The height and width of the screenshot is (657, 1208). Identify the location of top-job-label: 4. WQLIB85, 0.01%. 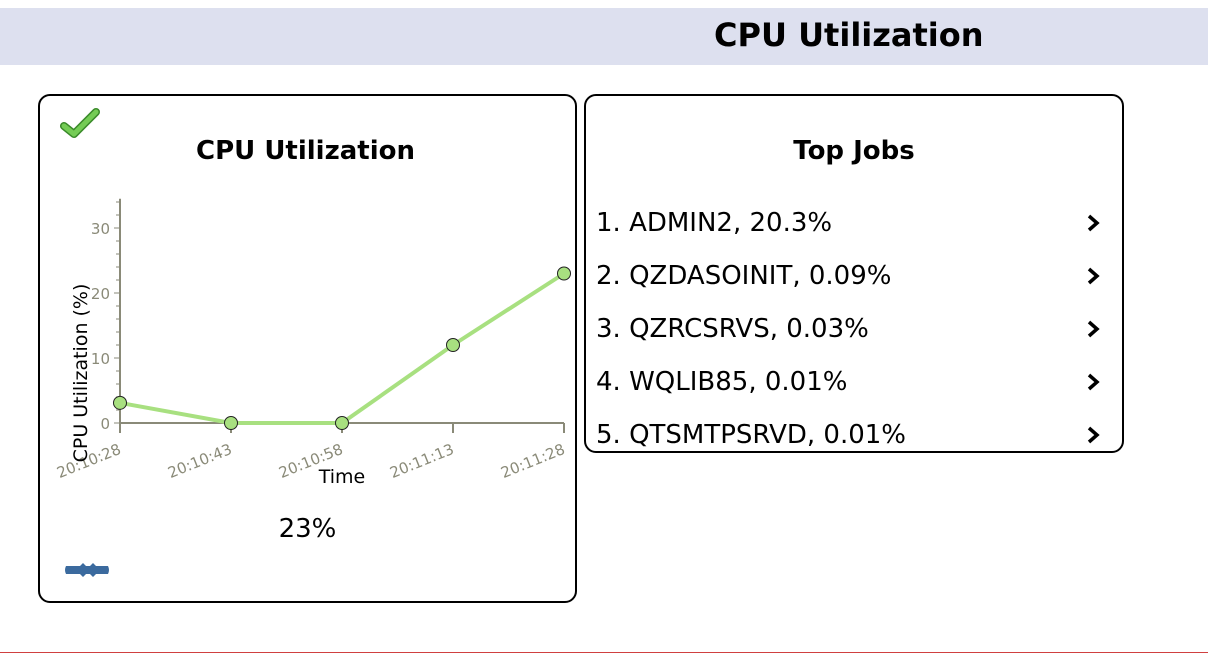
(722, 381).